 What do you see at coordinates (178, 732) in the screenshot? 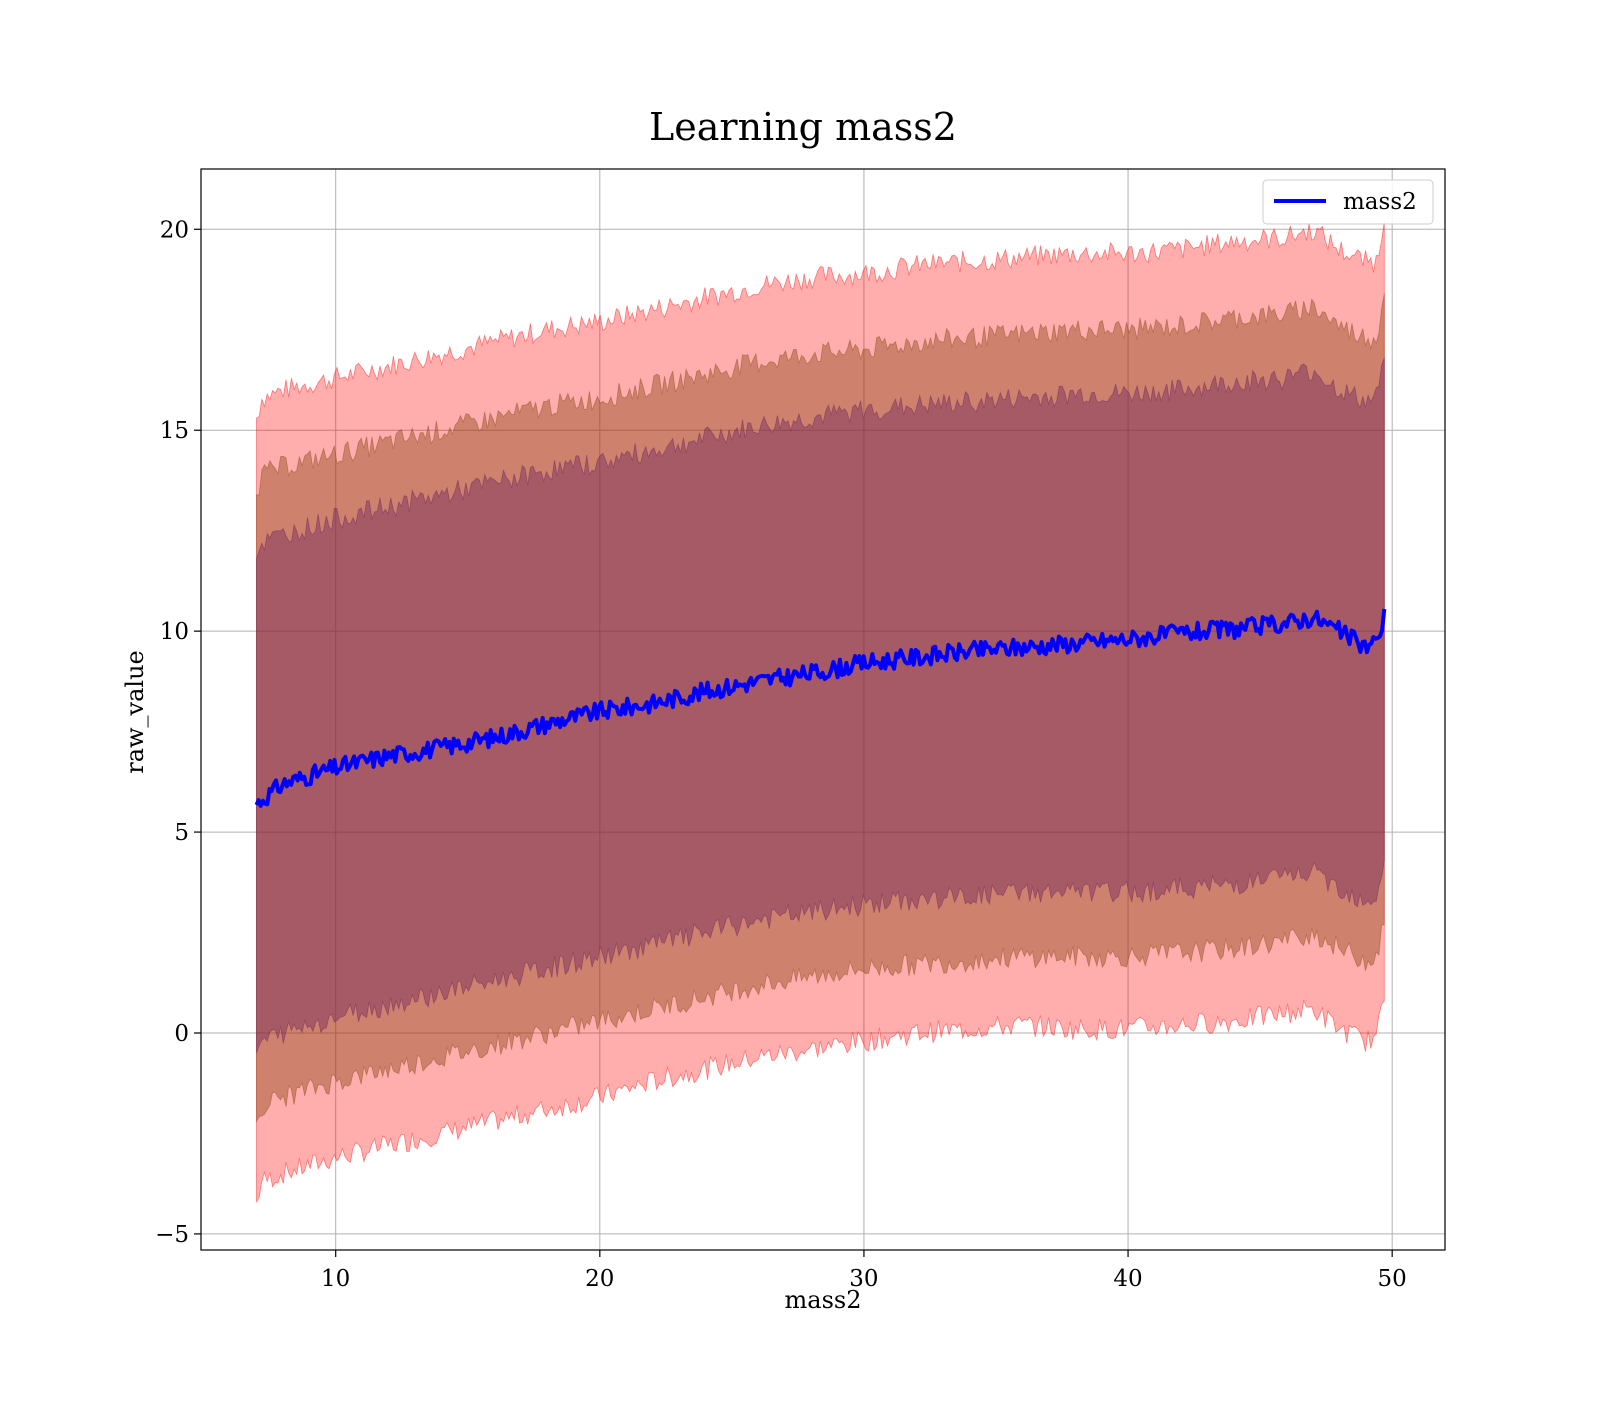
I see `y-axis: −5 0 5 10 15 20` at bounding box center [178, 732].